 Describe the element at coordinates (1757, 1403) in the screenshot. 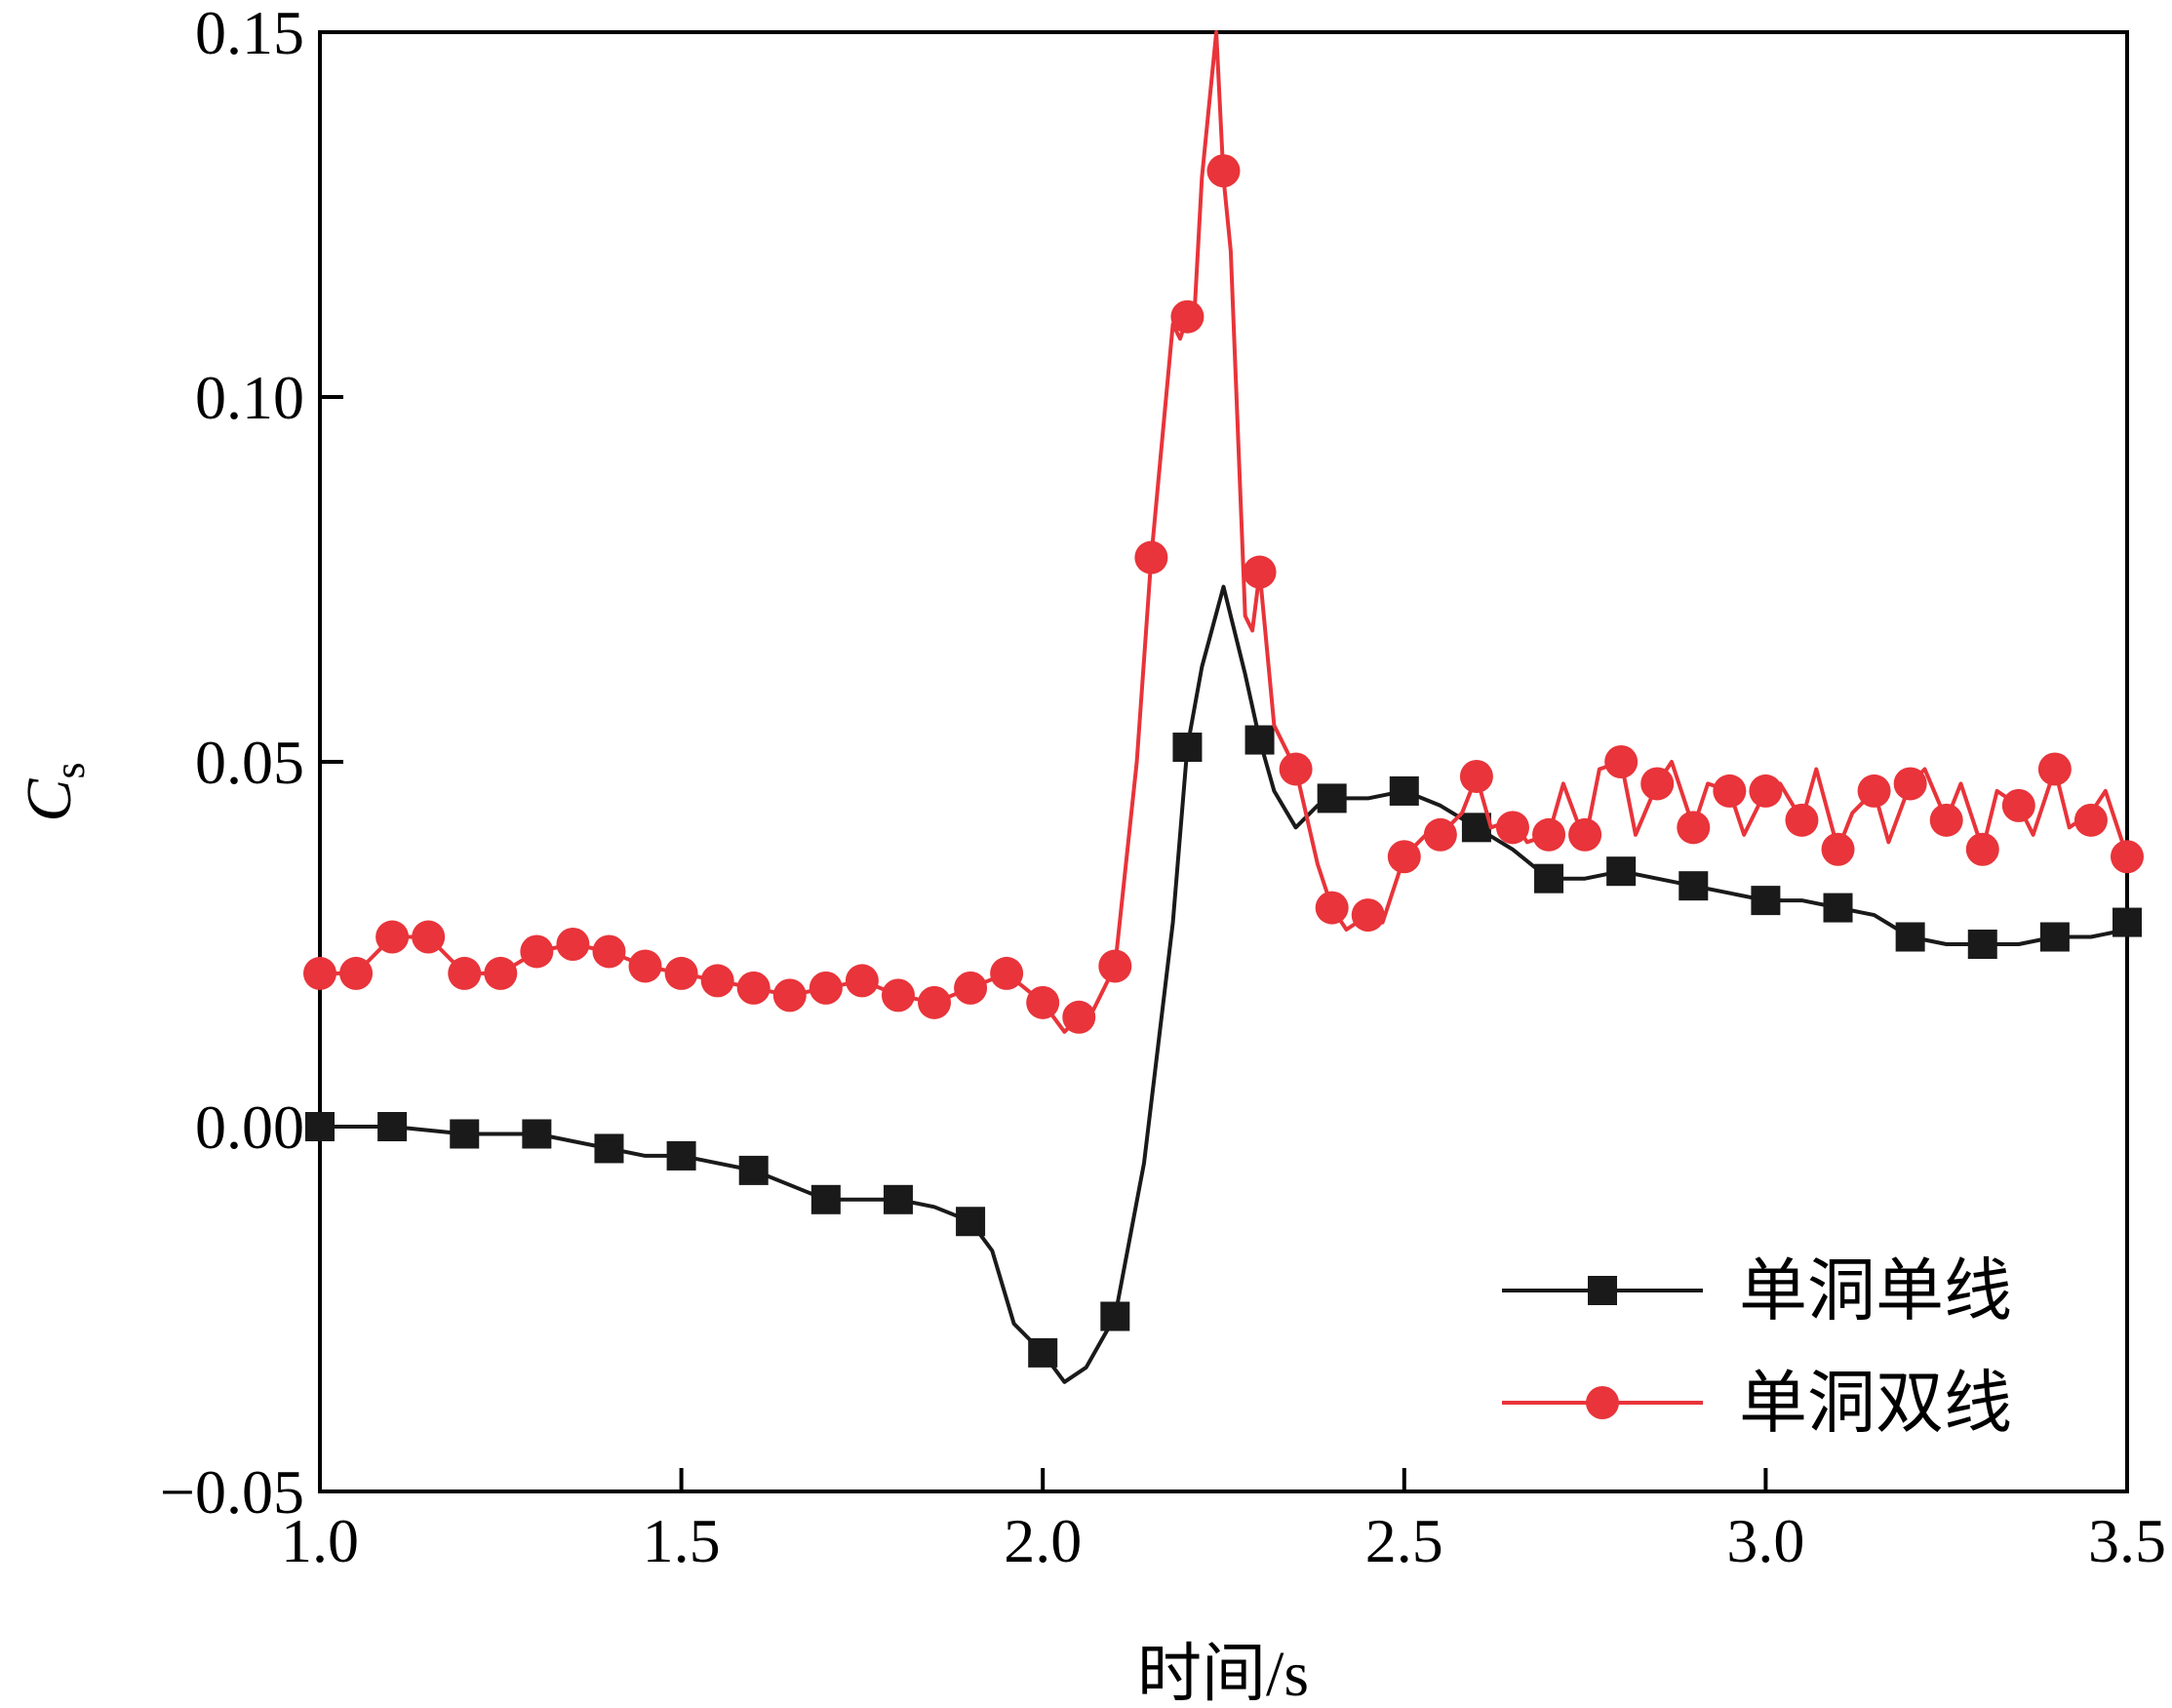

I see `legend-entry: 单洞双线` at that location.